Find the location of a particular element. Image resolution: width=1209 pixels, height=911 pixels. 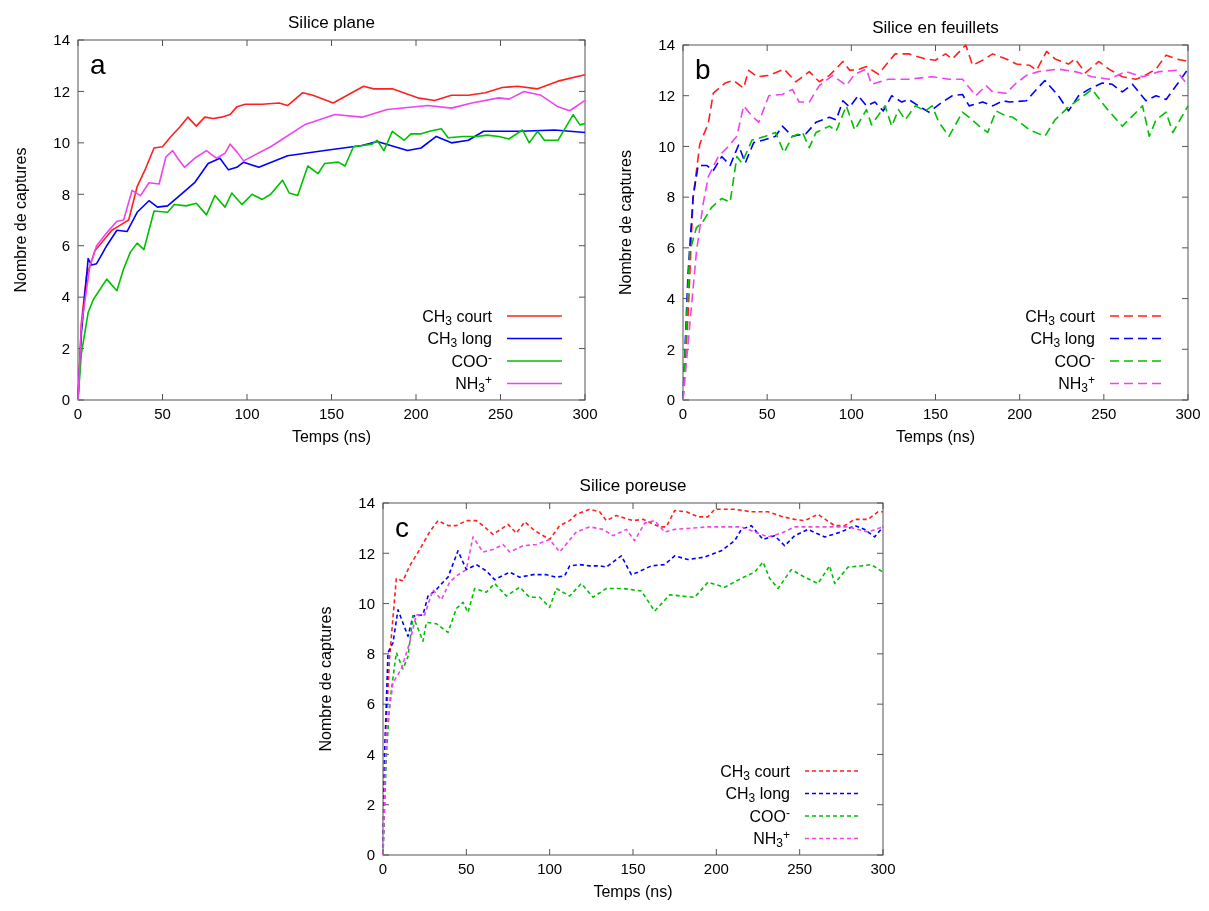

chart-title: Silice en feuillets is located at coordinates (935, 27).